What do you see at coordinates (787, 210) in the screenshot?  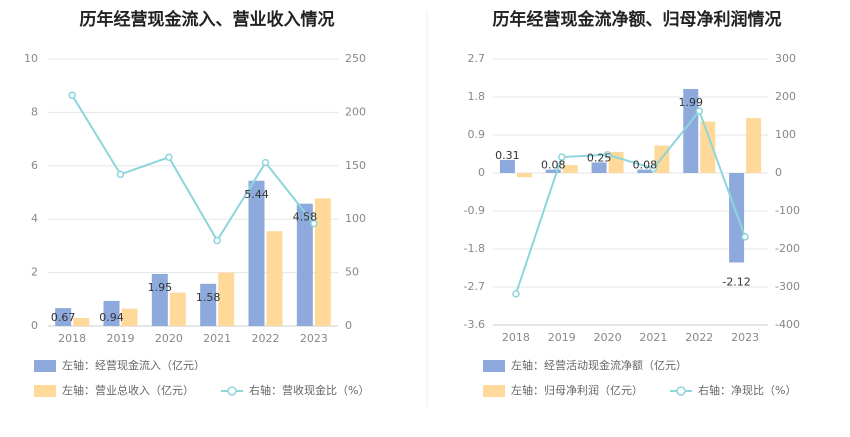 I see `right-axis-tick-label: -100` at bounding box center [787, 210].